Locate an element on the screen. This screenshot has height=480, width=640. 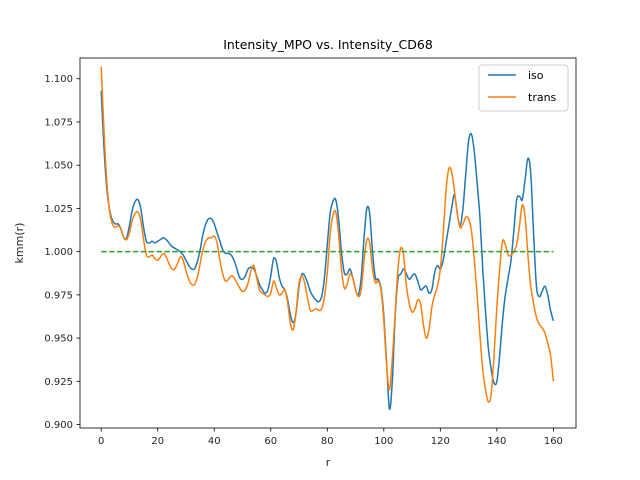
legend-box is located at coordinates (523, 88).